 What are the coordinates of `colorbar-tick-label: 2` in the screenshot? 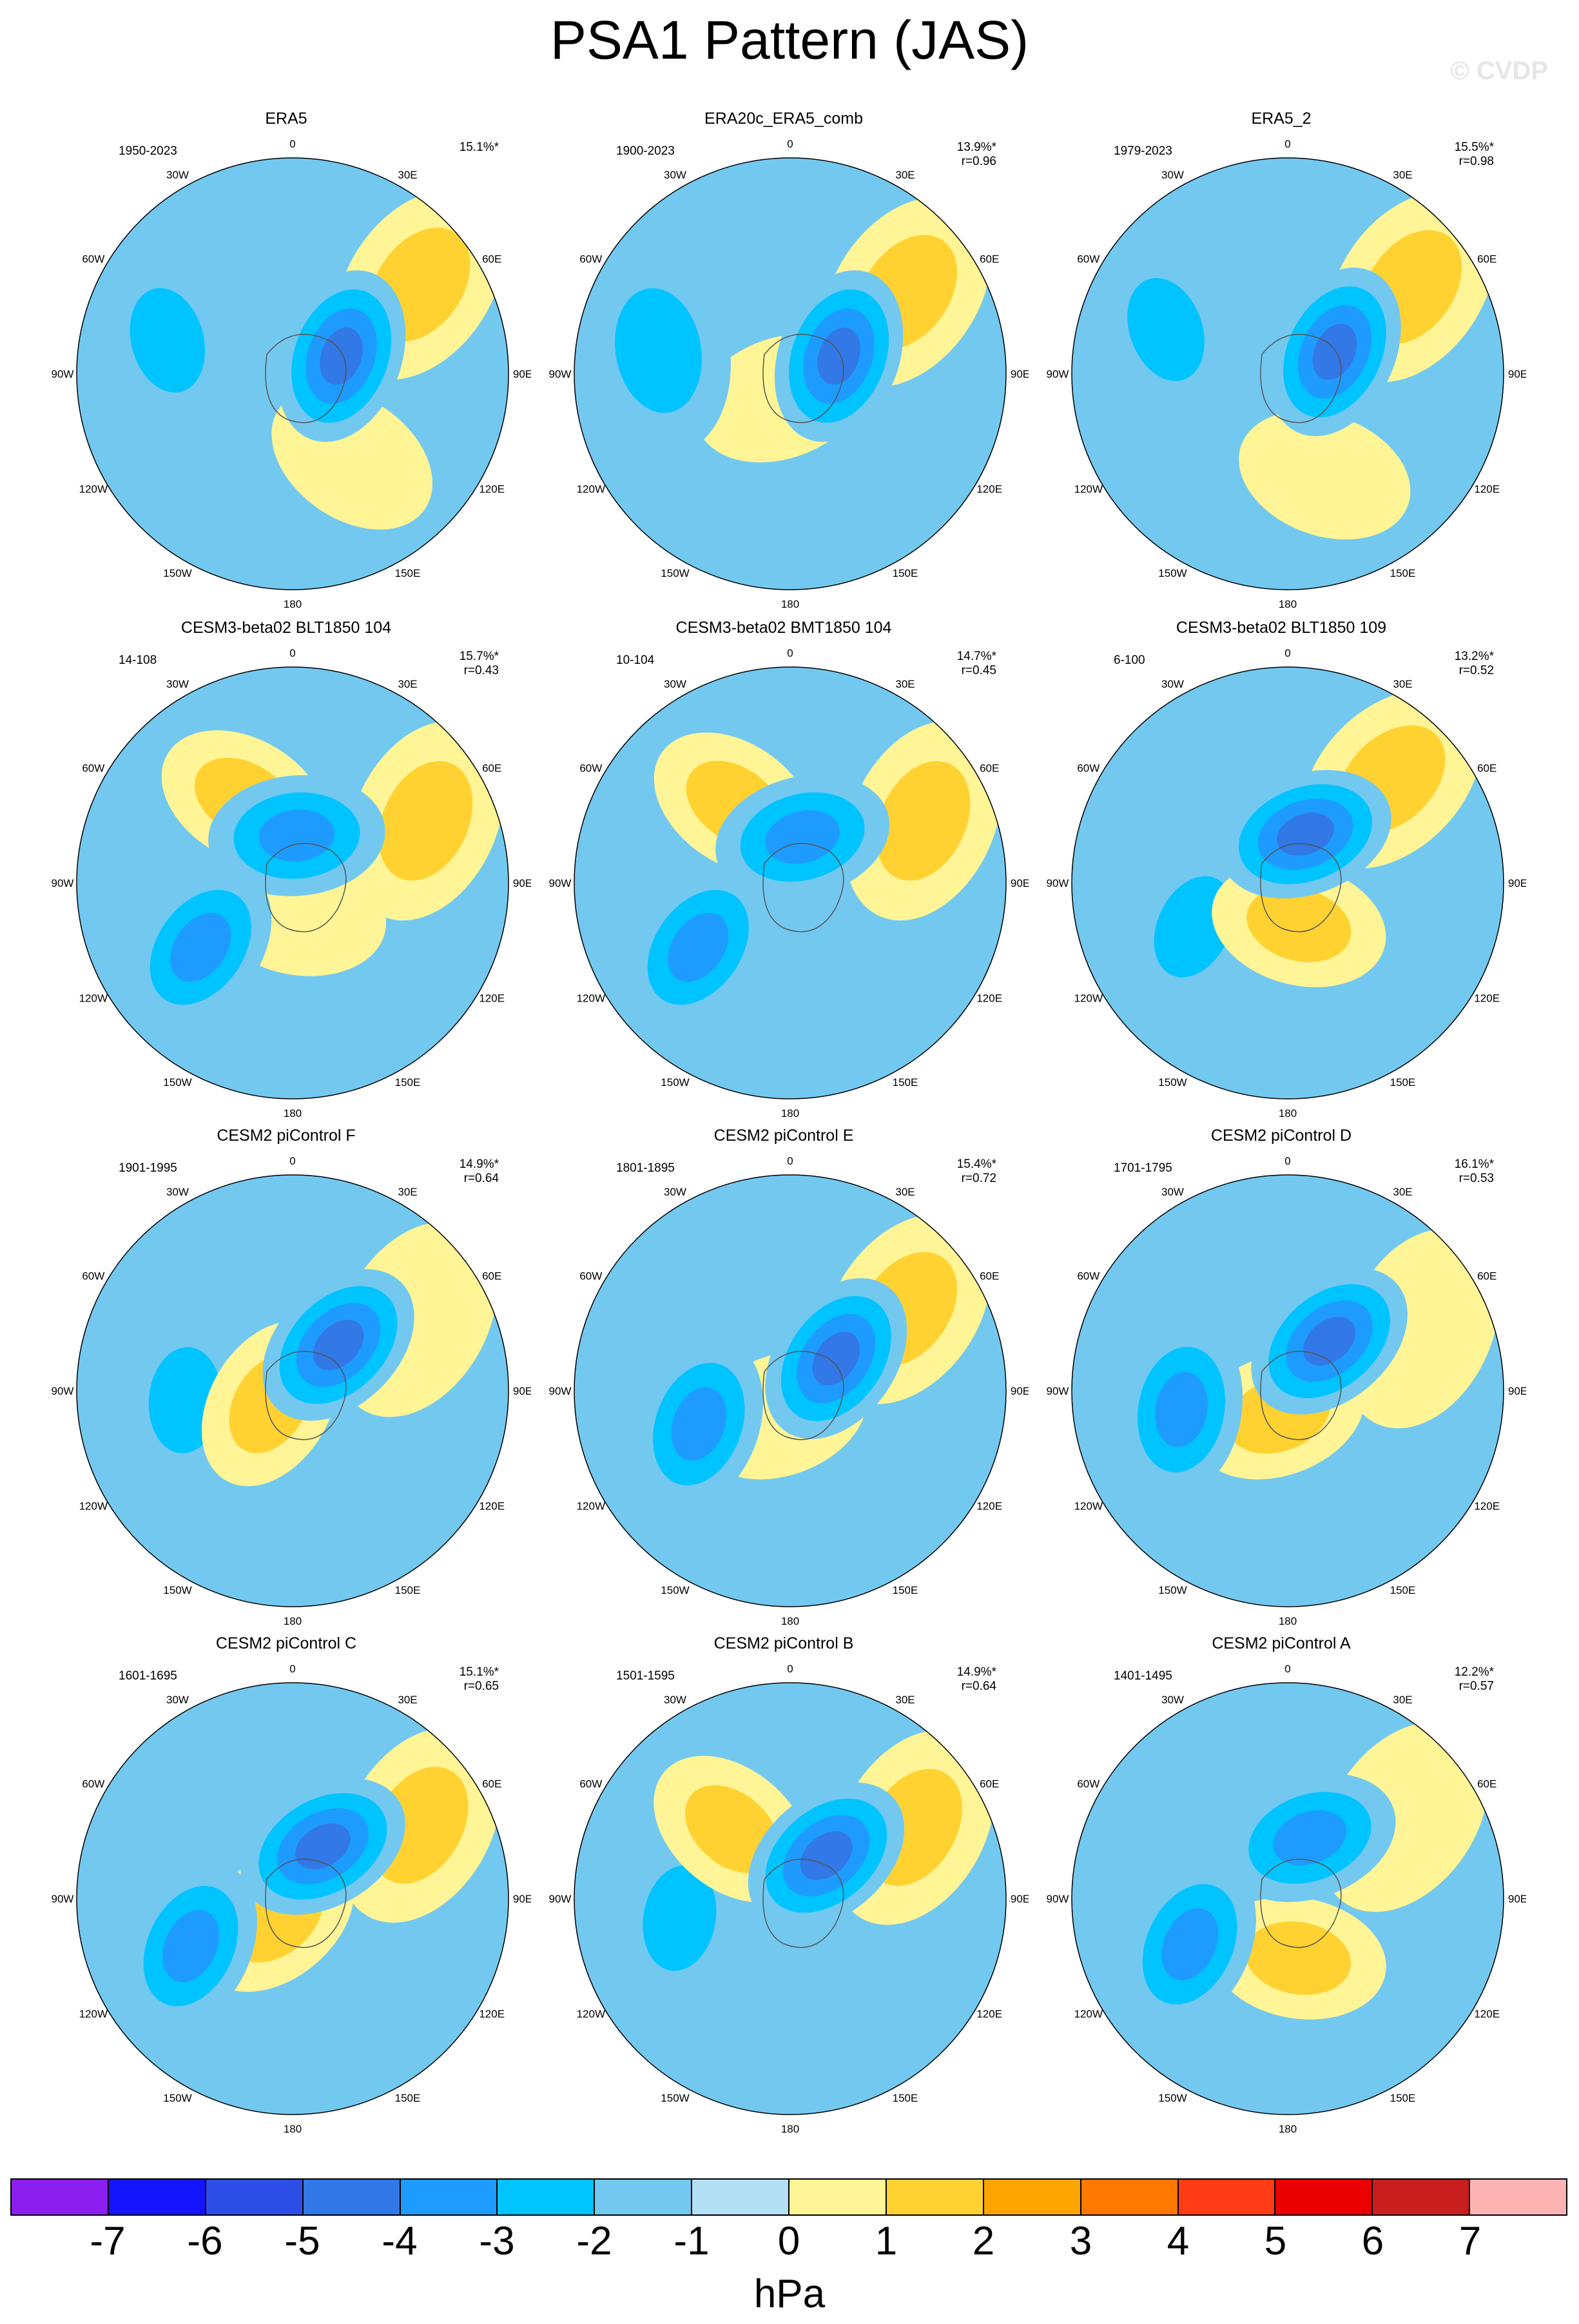 It's located at (983, 2241).